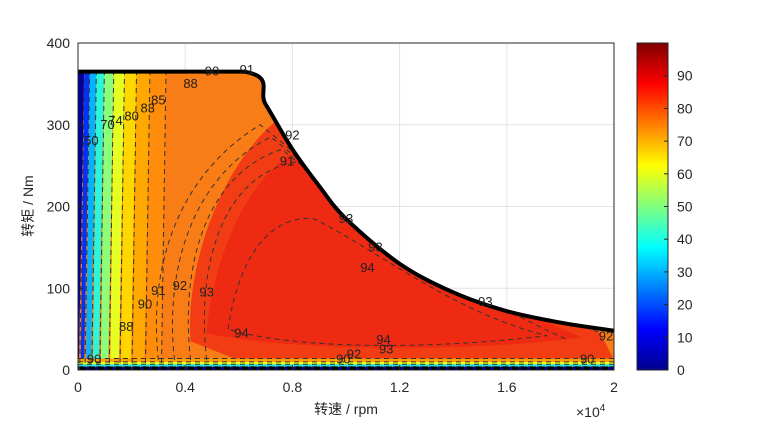 This screenshot has height=421, width=782. What do you see at coordinates (685, 239) in the screenshot?
I see `colorbar-tick-label: 40` at bounding box center [685, 239].